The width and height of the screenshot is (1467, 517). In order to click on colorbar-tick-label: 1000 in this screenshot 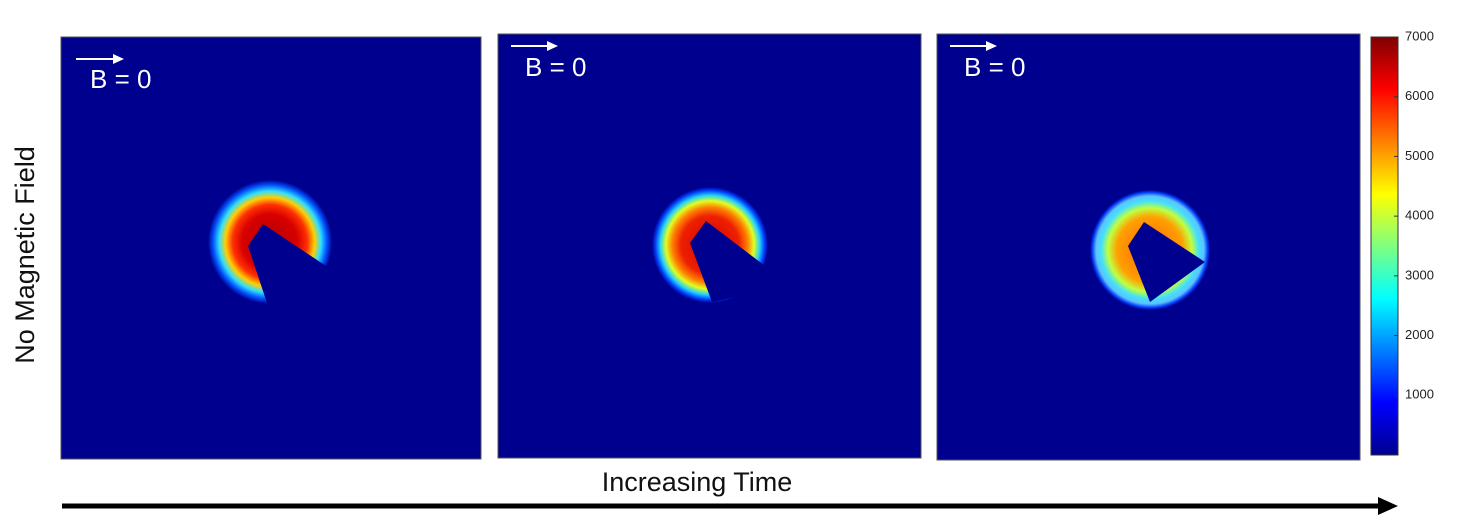, I will do `click(1419, 394)`.